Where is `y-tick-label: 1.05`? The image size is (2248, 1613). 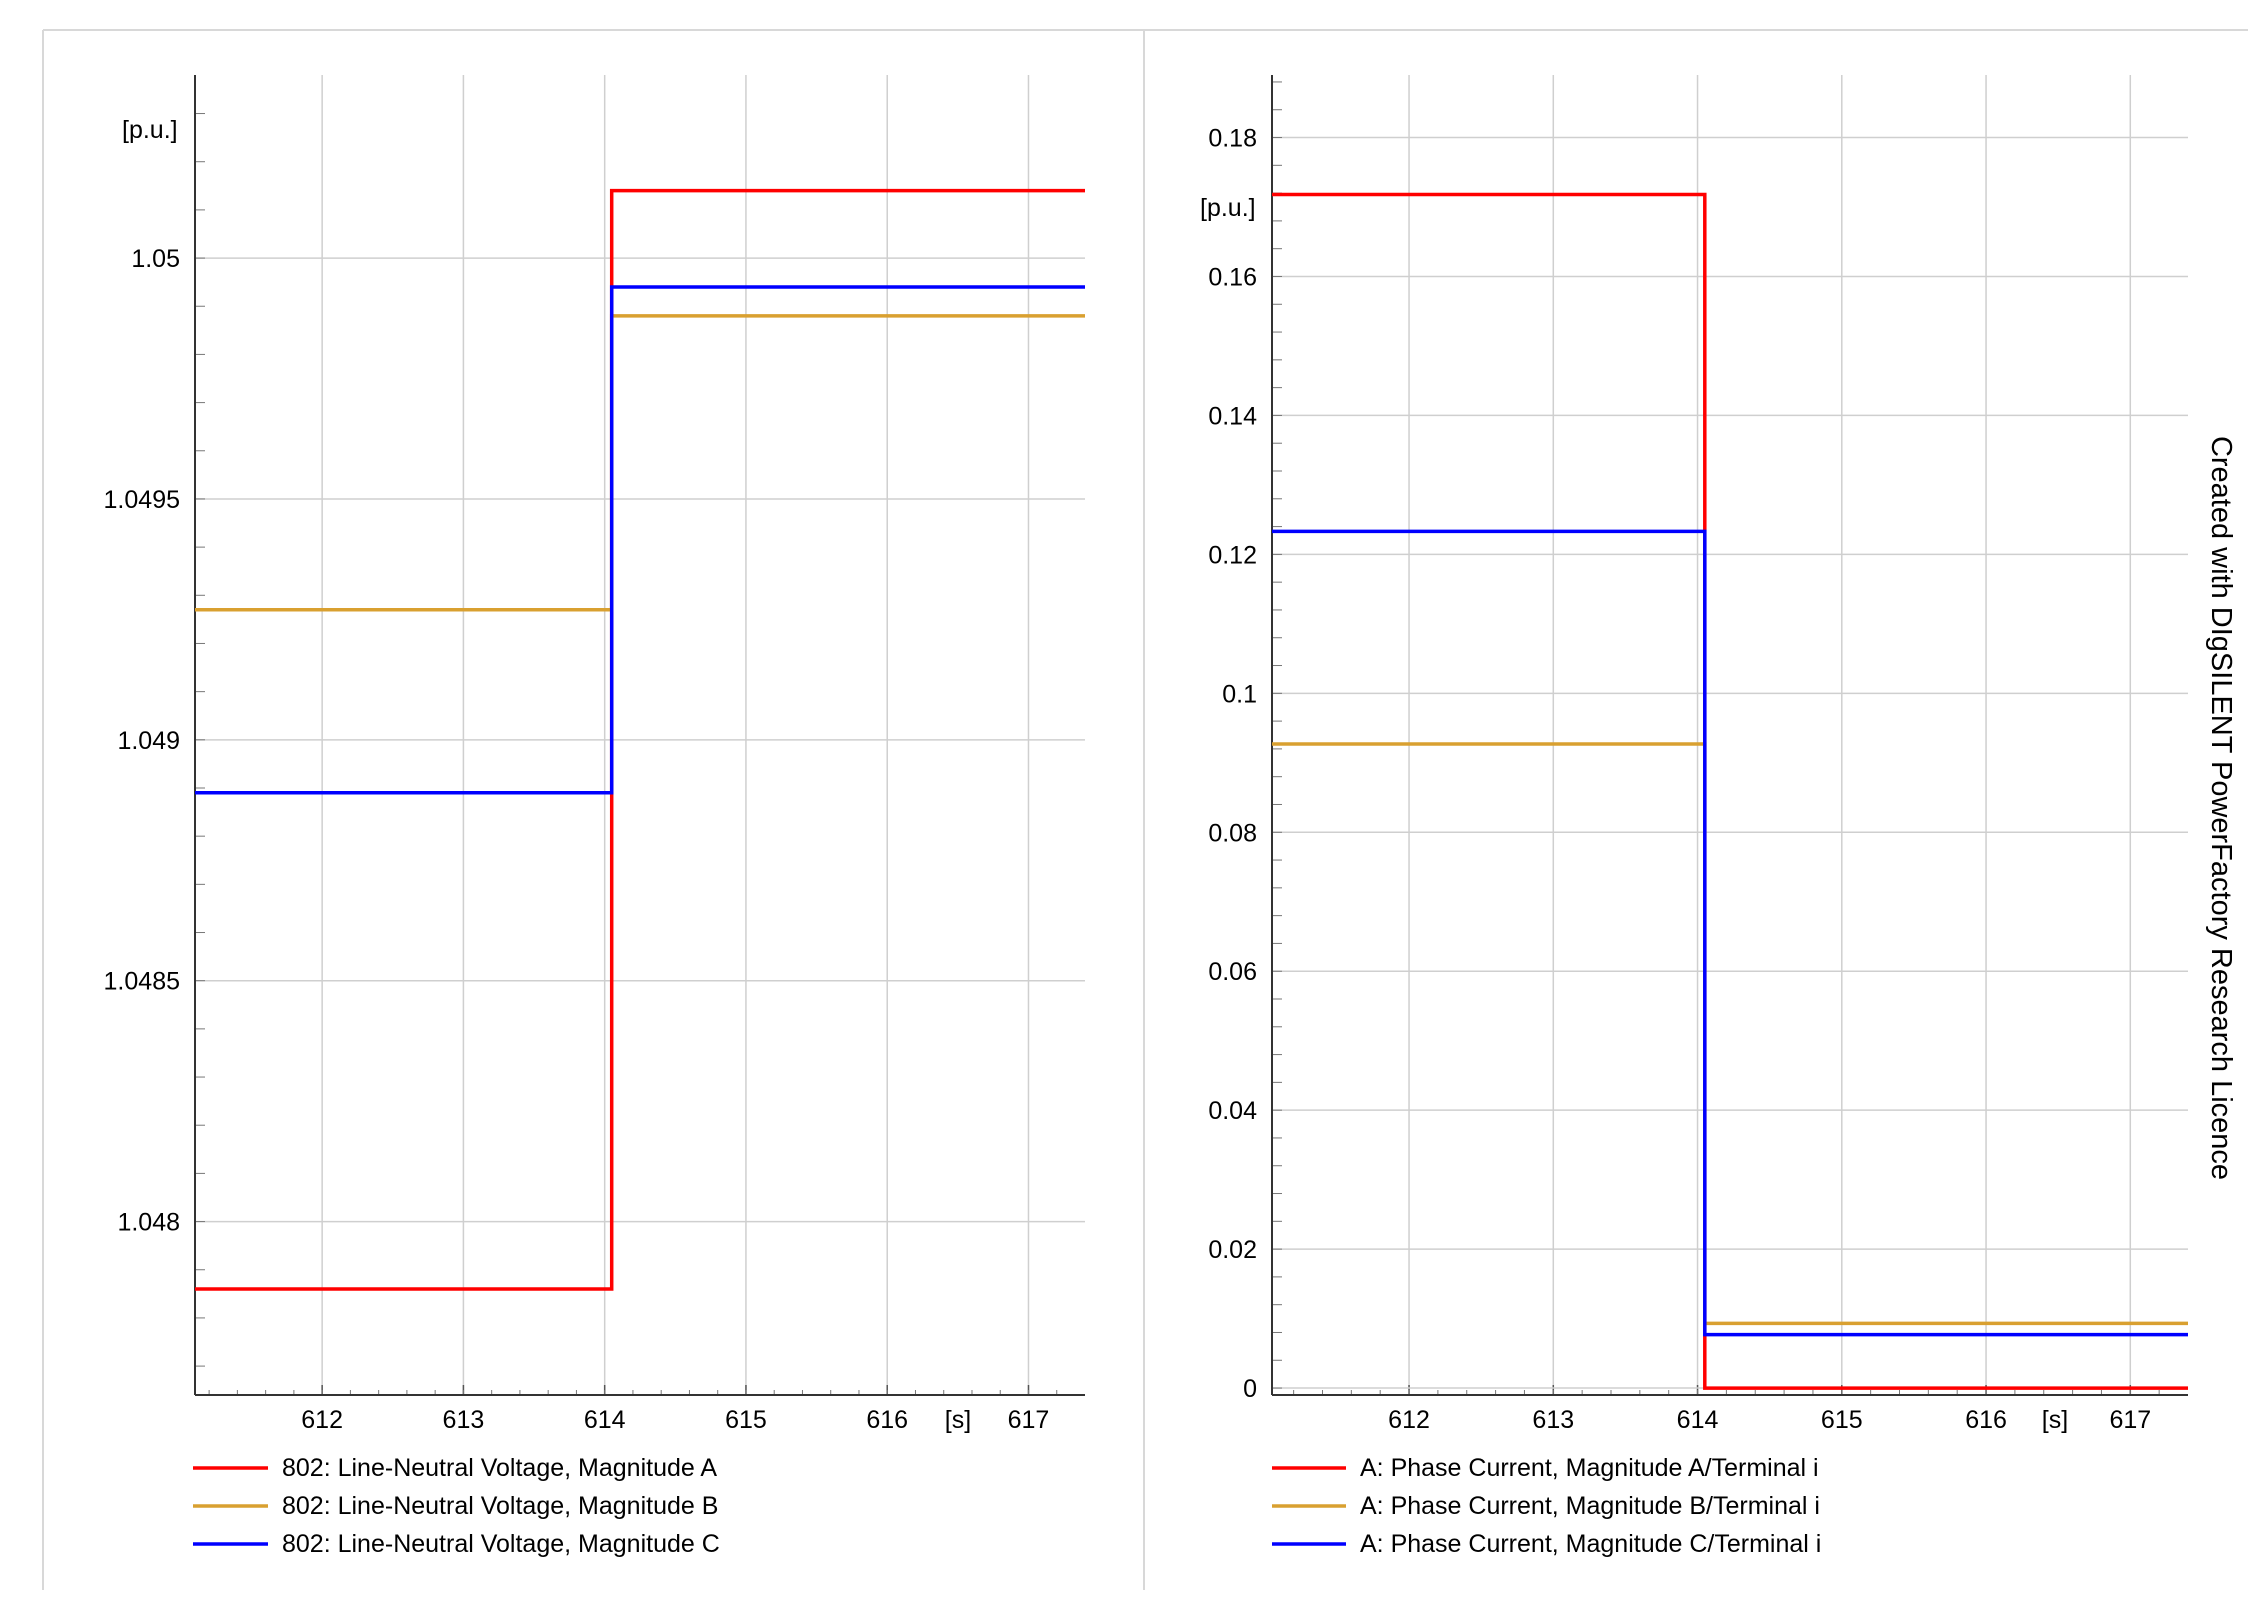
y-tick-label: 1.05 is located at coordinates (155, 259).